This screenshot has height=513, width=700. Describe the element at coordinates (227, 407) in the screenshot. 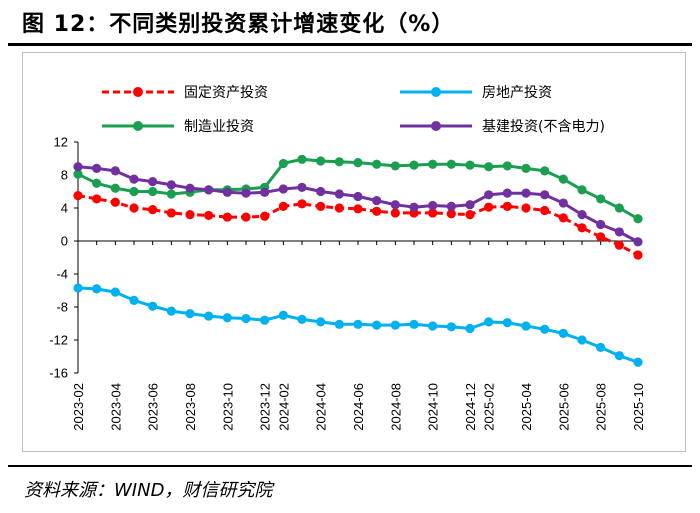

I see `x-tick-label: 2023-10` at that location.